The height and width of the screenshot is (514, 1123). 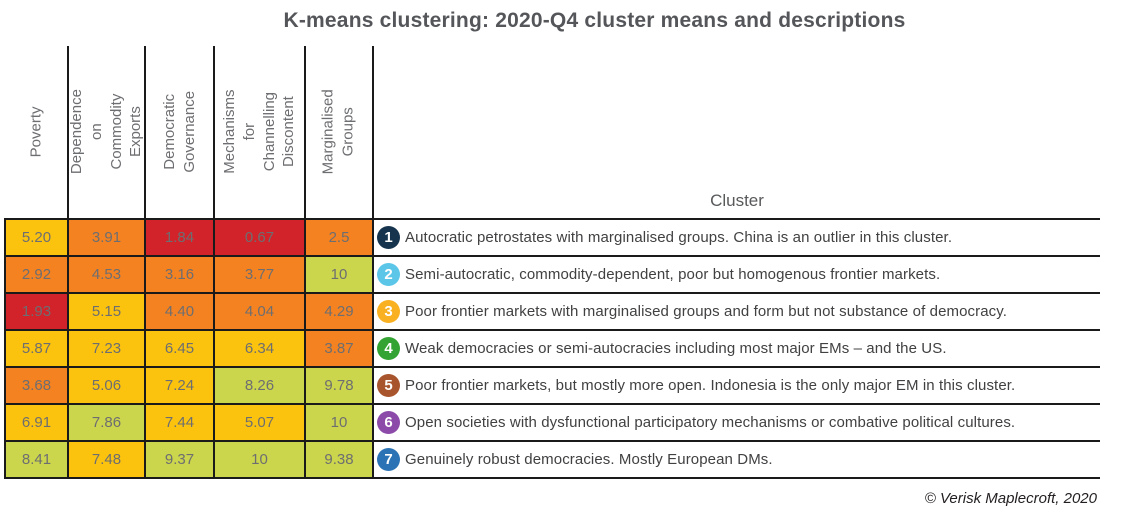 What do you see at coordinates (339, 311) in the screenshot?
I see `heatmap-cell: 4.29` at bounding box center [339, 311].